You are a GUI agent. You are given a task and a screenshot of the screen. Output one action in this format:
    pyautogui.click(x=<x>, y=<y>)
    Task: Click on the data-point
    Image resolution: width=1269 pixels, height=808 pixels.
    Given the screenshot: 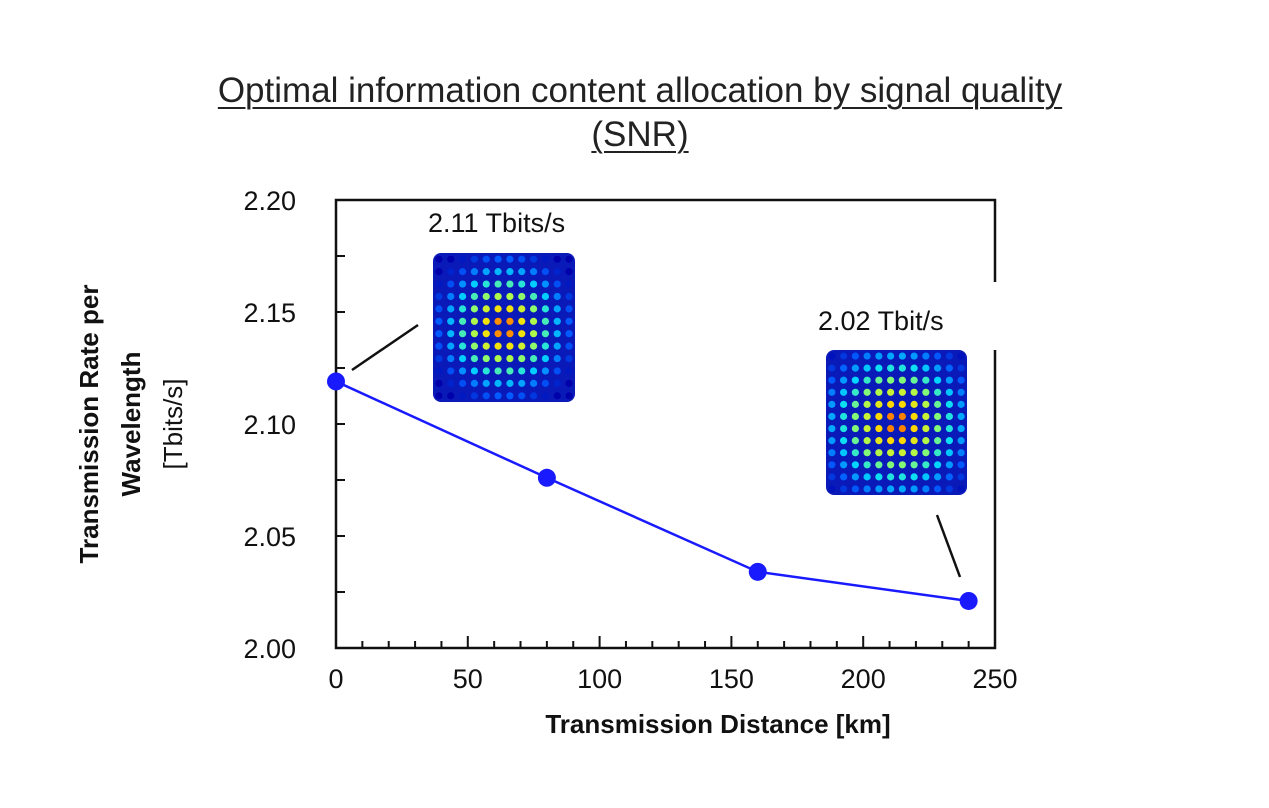 What is the action you would take?
    pyautogui.click(x=546, y=477)
    